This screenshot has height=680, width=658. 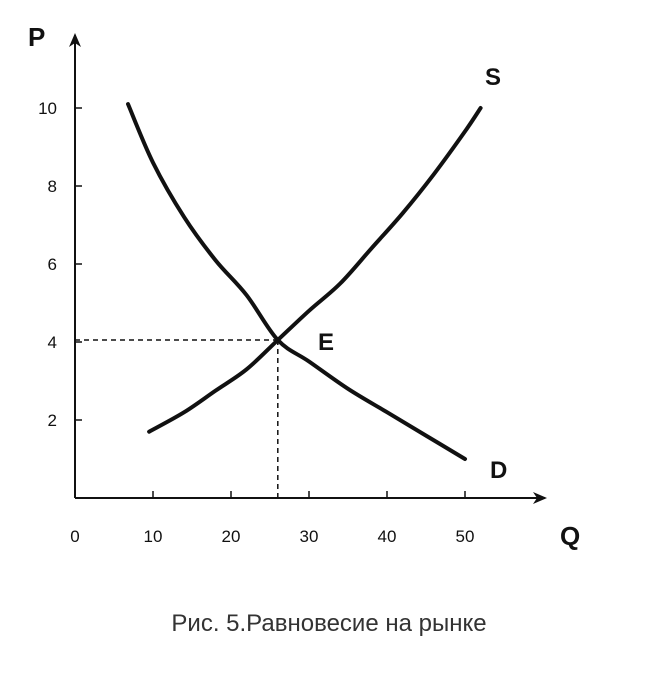 What do you see at coordinates (74, 536) in the screenshot?
I see `x-tick-label: 0` at bounding box center [74, 536].